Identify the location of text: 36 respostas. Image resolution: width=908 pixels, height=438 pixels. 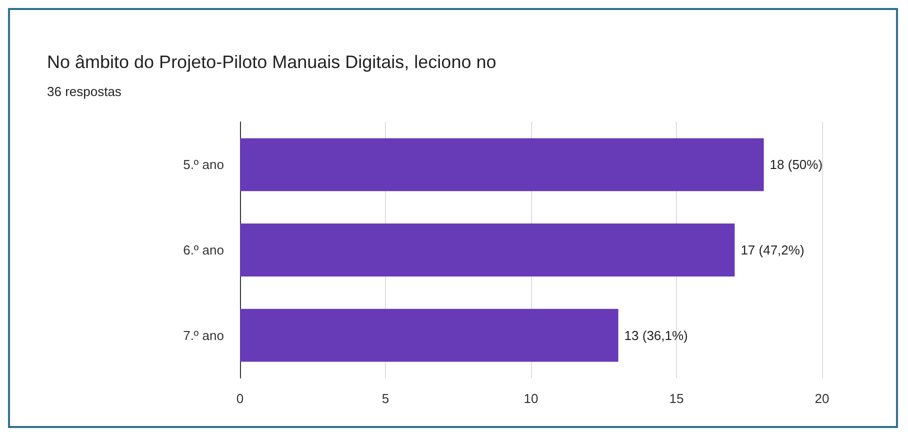
(84, 91).